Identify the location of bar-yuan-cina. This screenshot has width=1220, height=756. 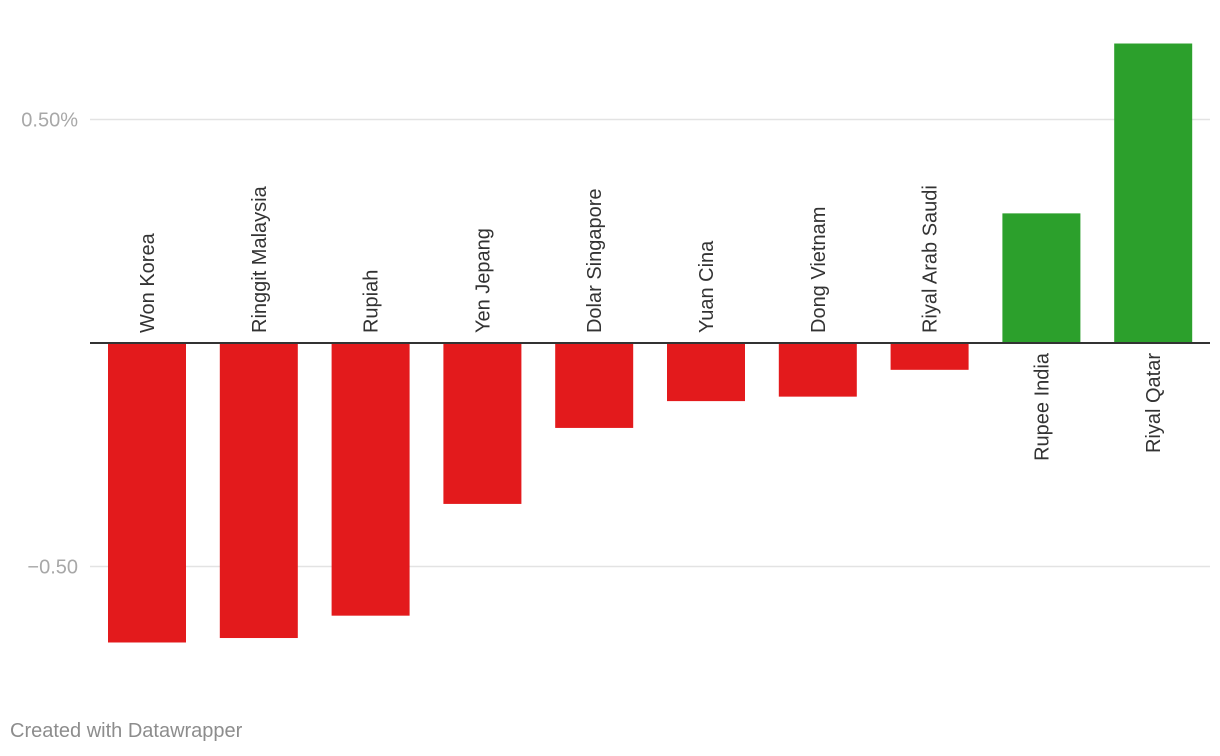
(706, 372).